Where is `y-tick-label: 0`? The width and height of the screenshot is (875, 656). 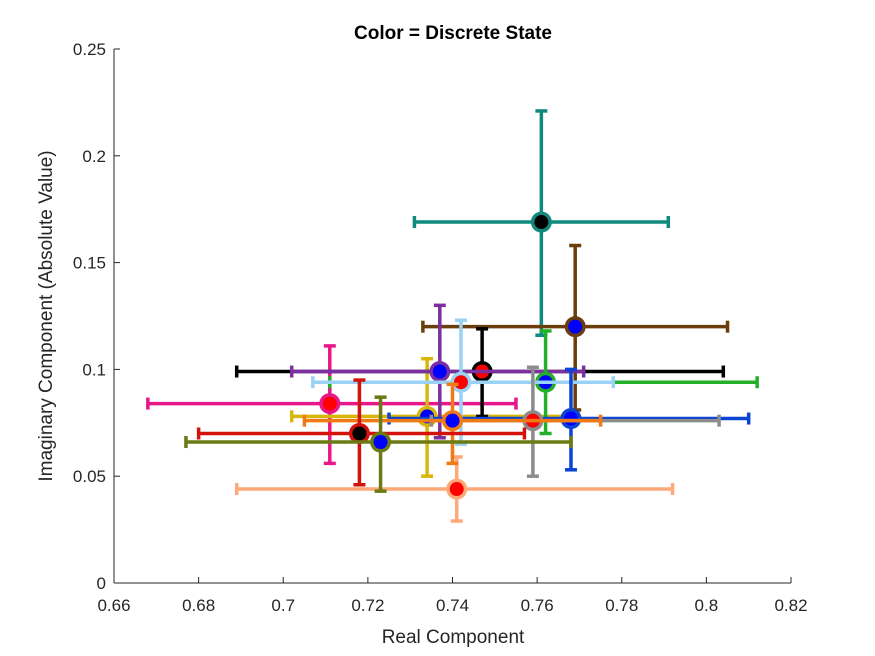
y-tick-label: 0 is located at coordinates (101, 583).